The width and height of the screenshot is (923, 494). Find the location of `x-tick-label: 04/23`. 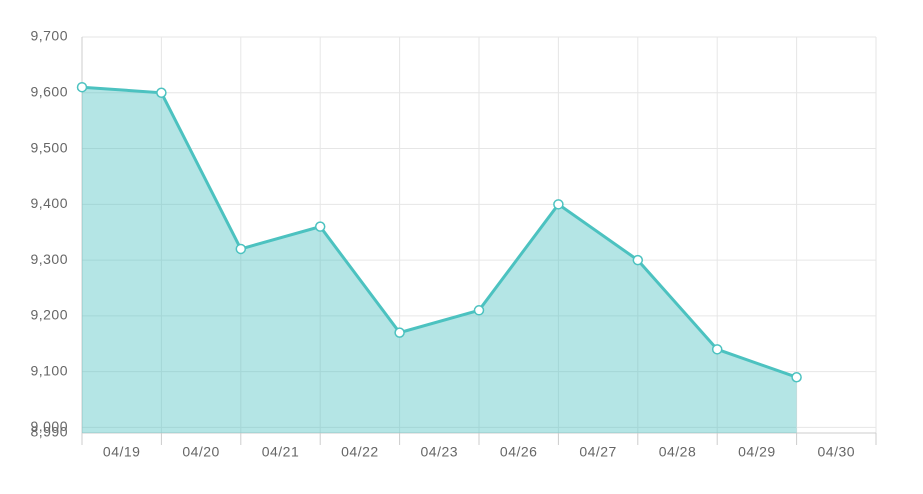

x-tick-label: 04/23 is located at coordinates (440, 452).